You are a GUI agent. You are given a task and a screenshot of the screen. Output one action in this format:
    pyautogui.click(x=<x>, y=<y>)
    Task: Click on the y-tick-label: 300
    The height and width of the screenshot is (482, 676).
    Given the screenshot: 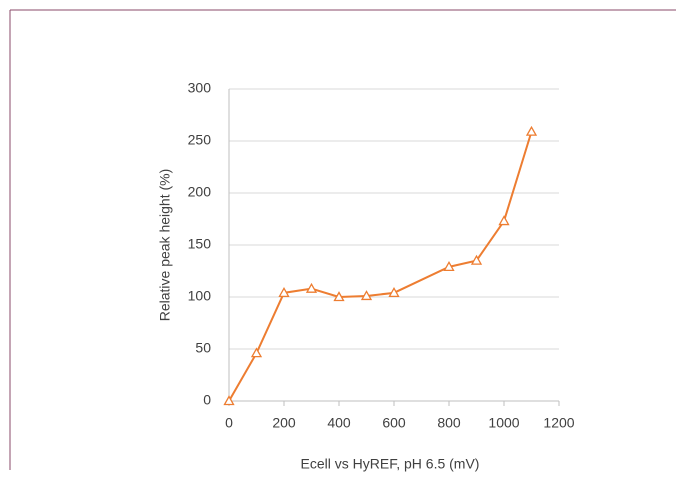 What is the action you would take?
    pyautogui.click(x=200, y=88)
    